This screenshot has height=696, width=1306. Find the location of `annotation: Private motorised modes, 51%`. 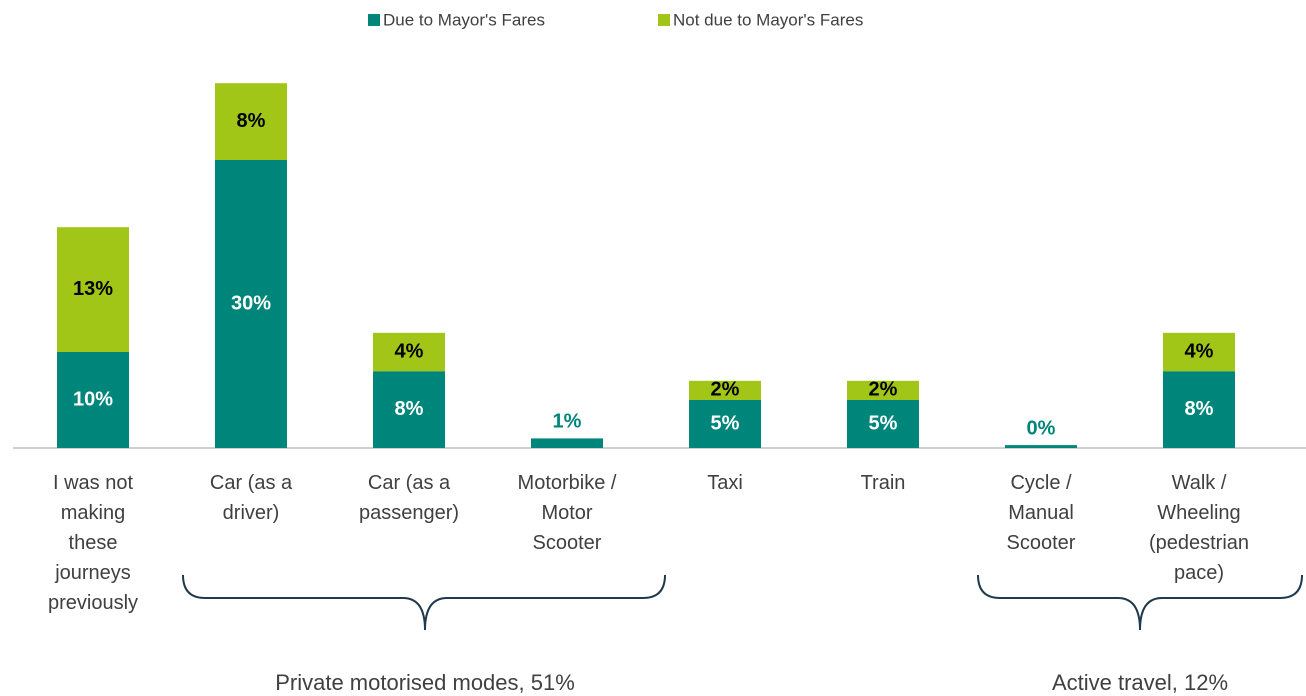

annotation: Private motorised modes, 51% is located at coordinates (425, 682).